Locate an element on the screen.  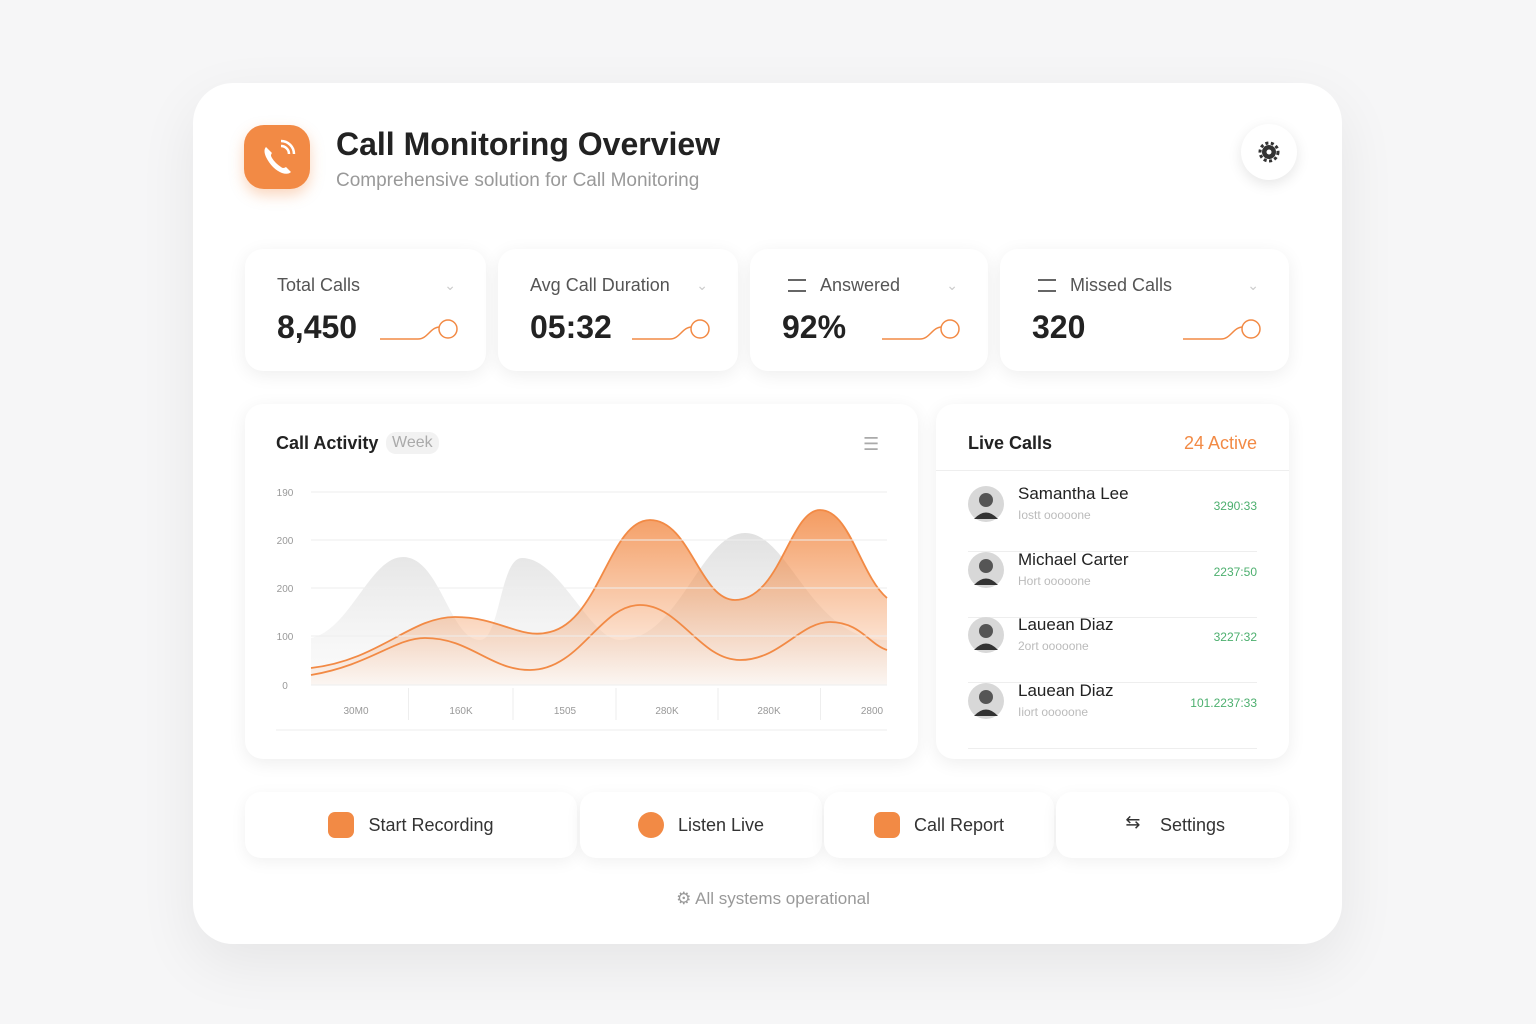
action-button: Listen Live is located at coordinates (701, 825).